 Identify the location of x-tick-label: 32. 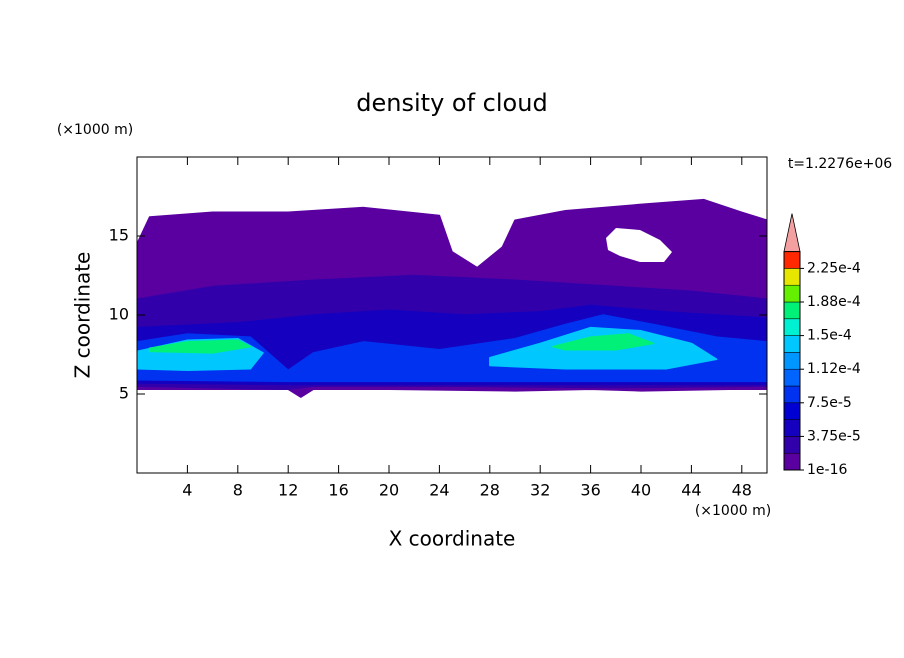
(540, 490).